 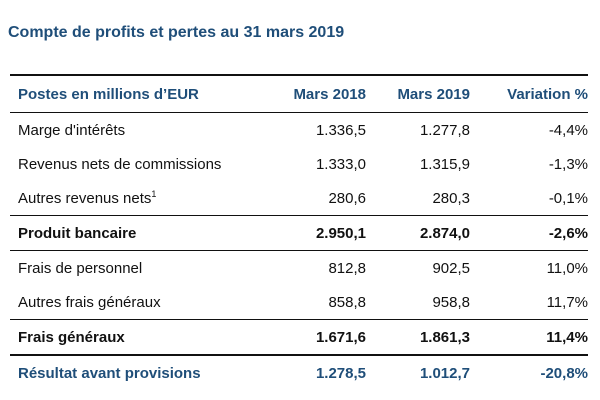 What do you see at coordinates (444, 164) in the screenshot?
I see `value-mars-2019: 1.315,9` at bounding box center [444, 164].